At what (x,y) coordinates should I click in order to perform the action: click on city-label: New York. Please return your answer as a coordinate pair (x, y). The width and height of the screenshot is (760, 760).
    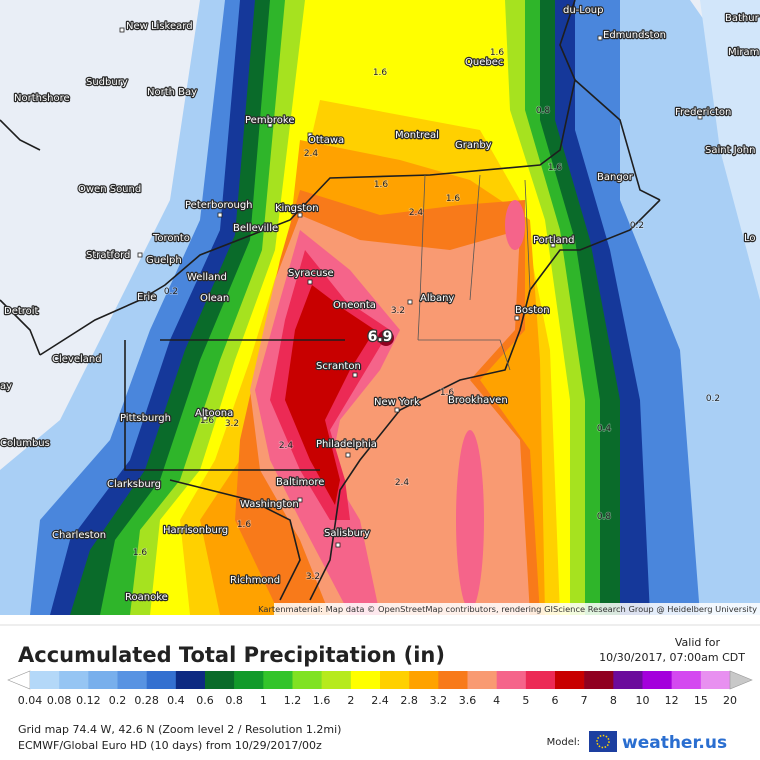
    Looking at the image, I should click on (397, 402).